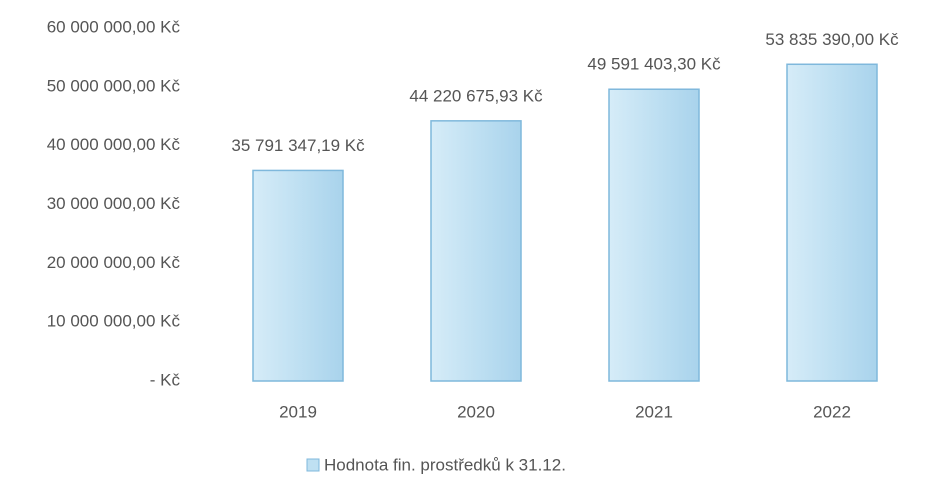  I want to click on data-label: 49 591 403,30 Kč, so click(654, 64).